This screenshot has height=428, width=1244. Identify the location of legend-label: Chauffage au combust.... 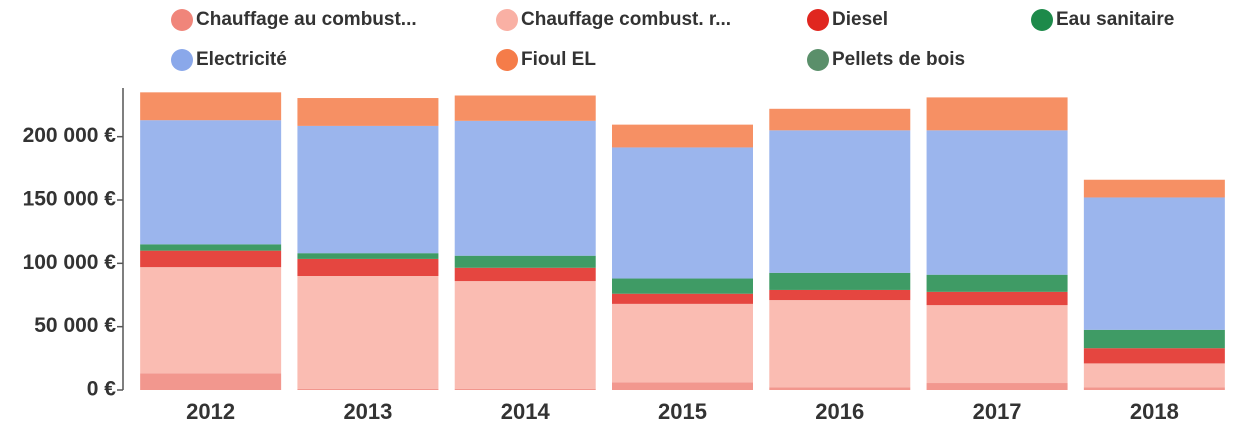
(306, 19).